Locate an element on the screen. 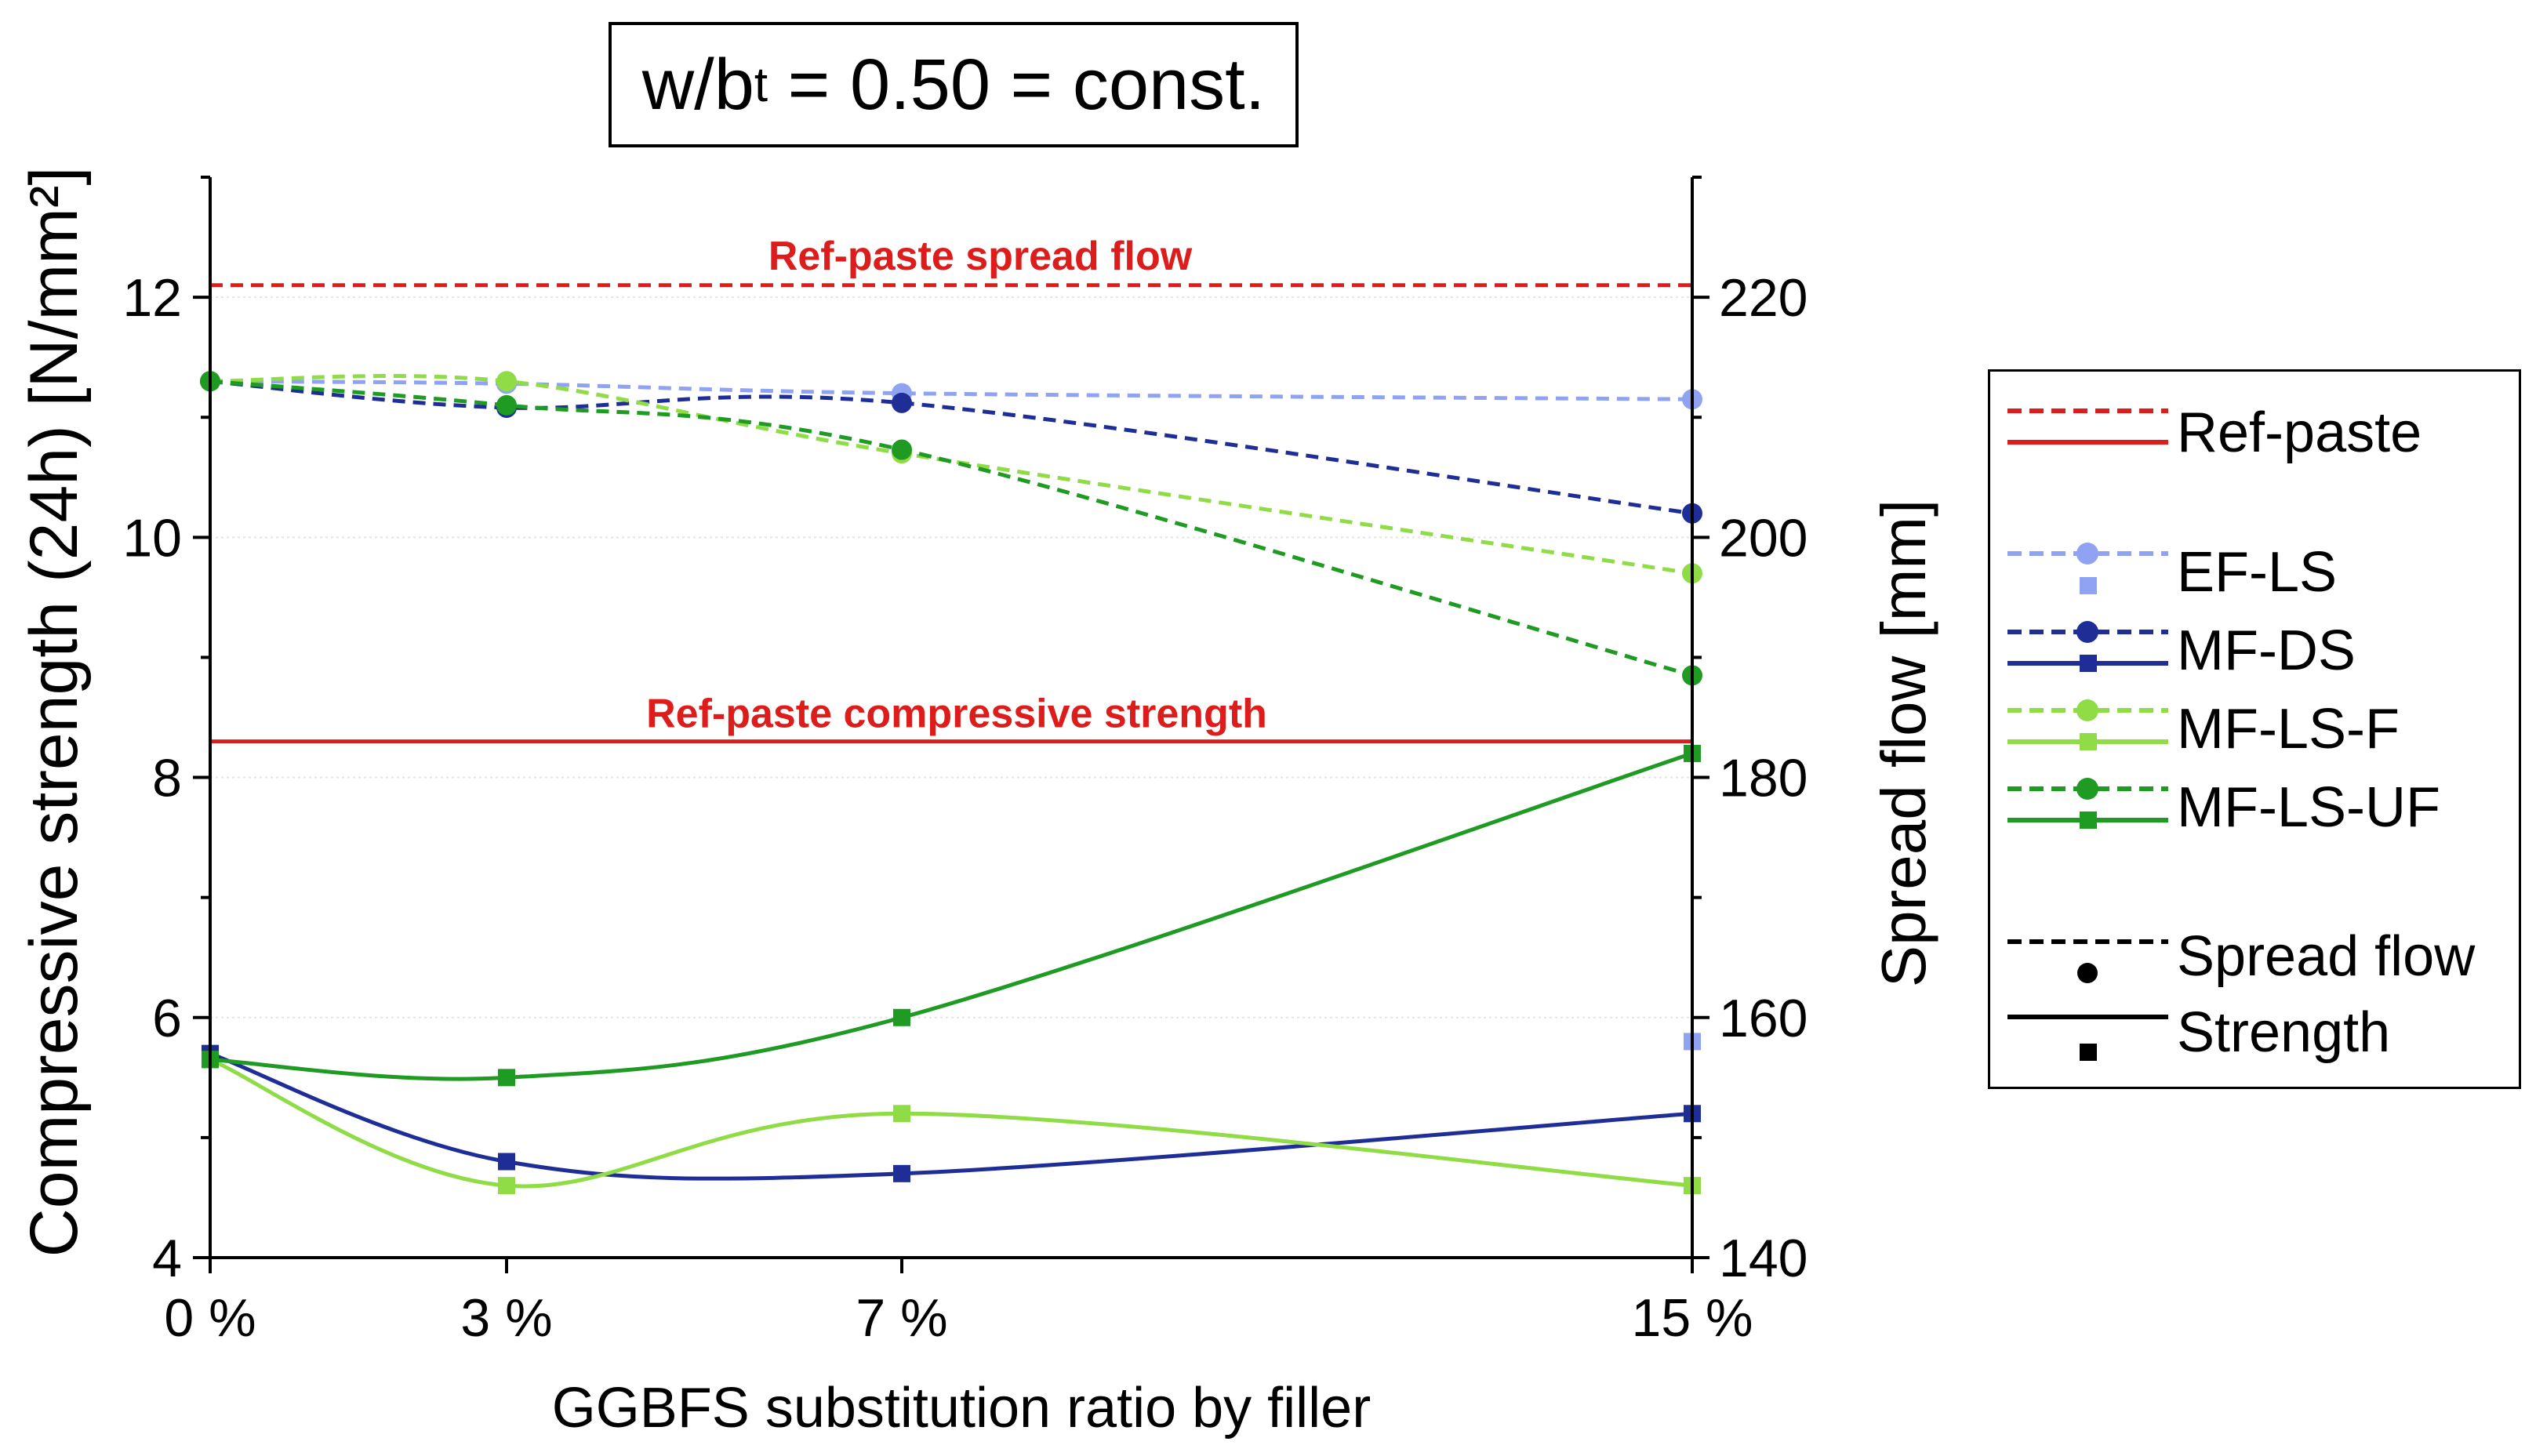 The width and height of the screenshot is (2536, 1456). legend-swatch-ref-paste is located at coordinates (2087, 426).